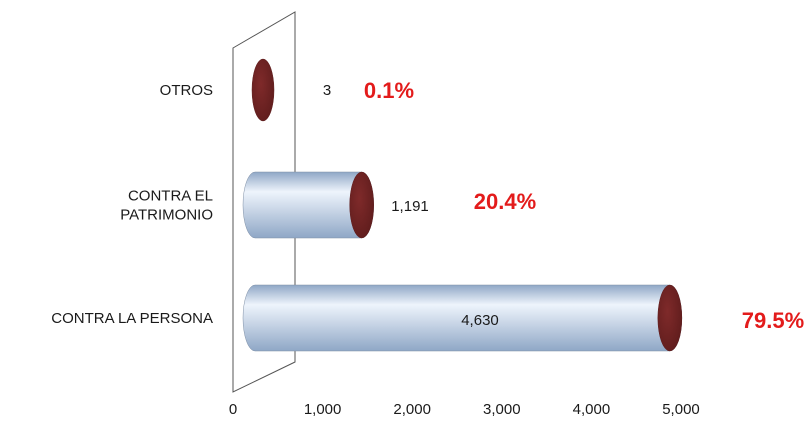 The height and width of the screenshot is (430, 811). What do you see at coordinates (773, 320) in the screenshot?
I see `percent-label: 79.5%` at bounding box center [773, 320].